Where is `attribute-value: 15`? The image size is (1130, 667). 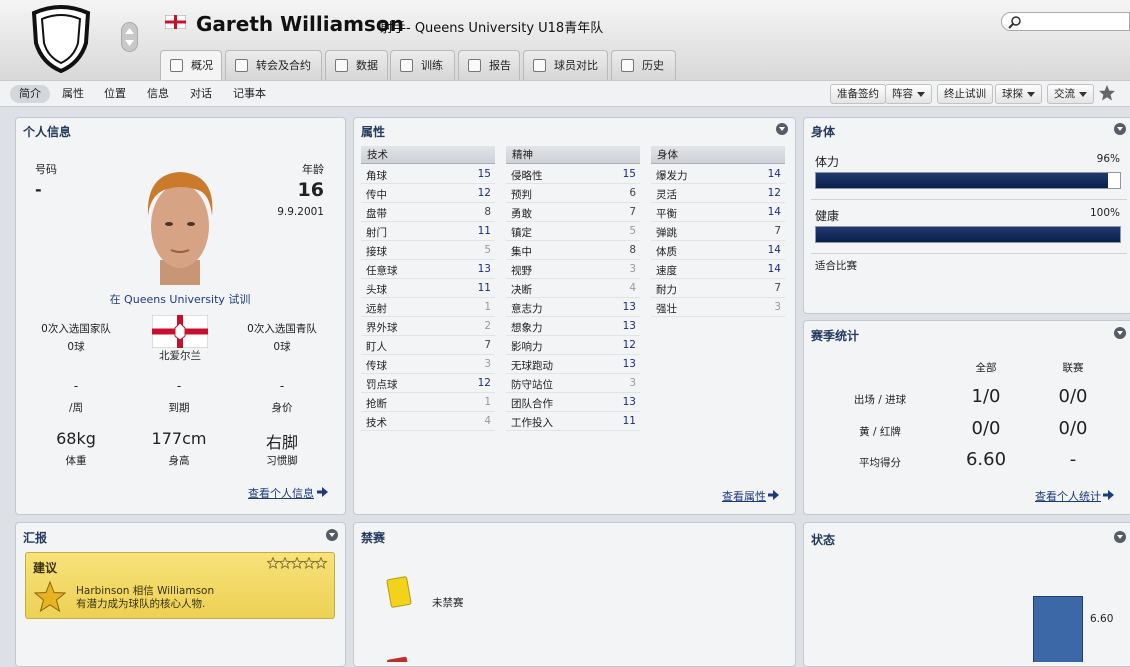
attribute-value: 15 is located at coordinates (484, 174).